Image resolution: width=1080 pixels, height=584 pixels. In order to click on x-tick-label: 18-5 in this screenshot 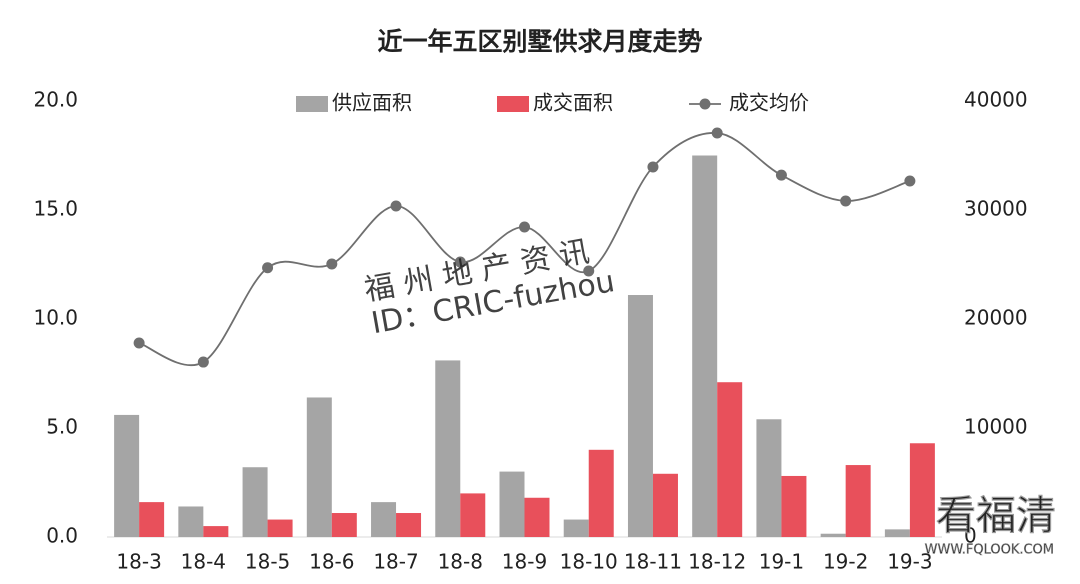, I will do `click(267, 562)`.